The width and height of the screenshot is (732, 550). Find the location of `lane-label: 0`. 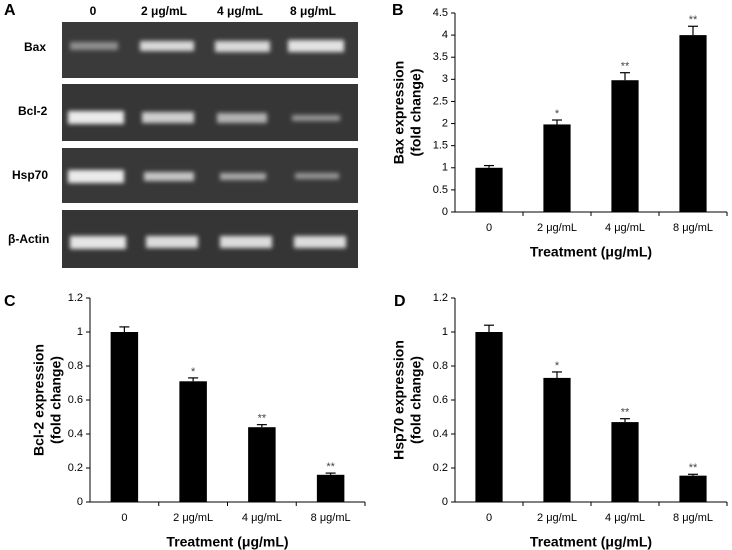

lane-label: 0 is located at coordinates (93, 11).